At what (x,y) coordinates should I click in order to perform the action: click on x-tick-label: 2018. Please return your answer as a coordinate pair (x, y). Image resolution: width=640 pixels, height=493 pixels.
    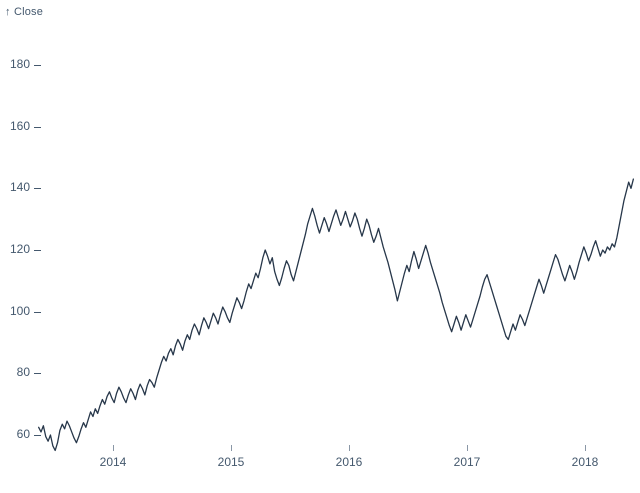
    Looking at the image, I should click on (585, 462).